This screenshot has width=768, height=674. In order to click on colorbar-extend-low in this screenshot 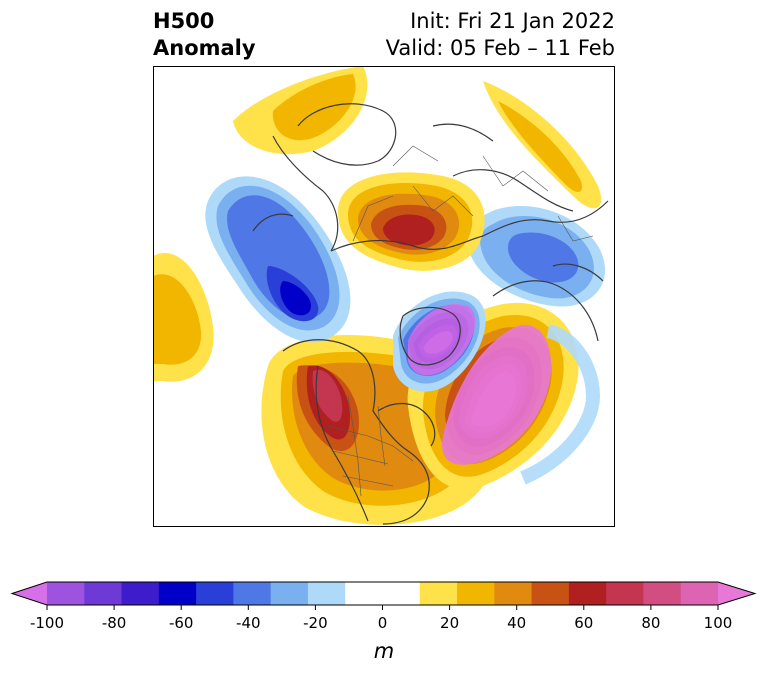, I will do `click(29, 593)`.